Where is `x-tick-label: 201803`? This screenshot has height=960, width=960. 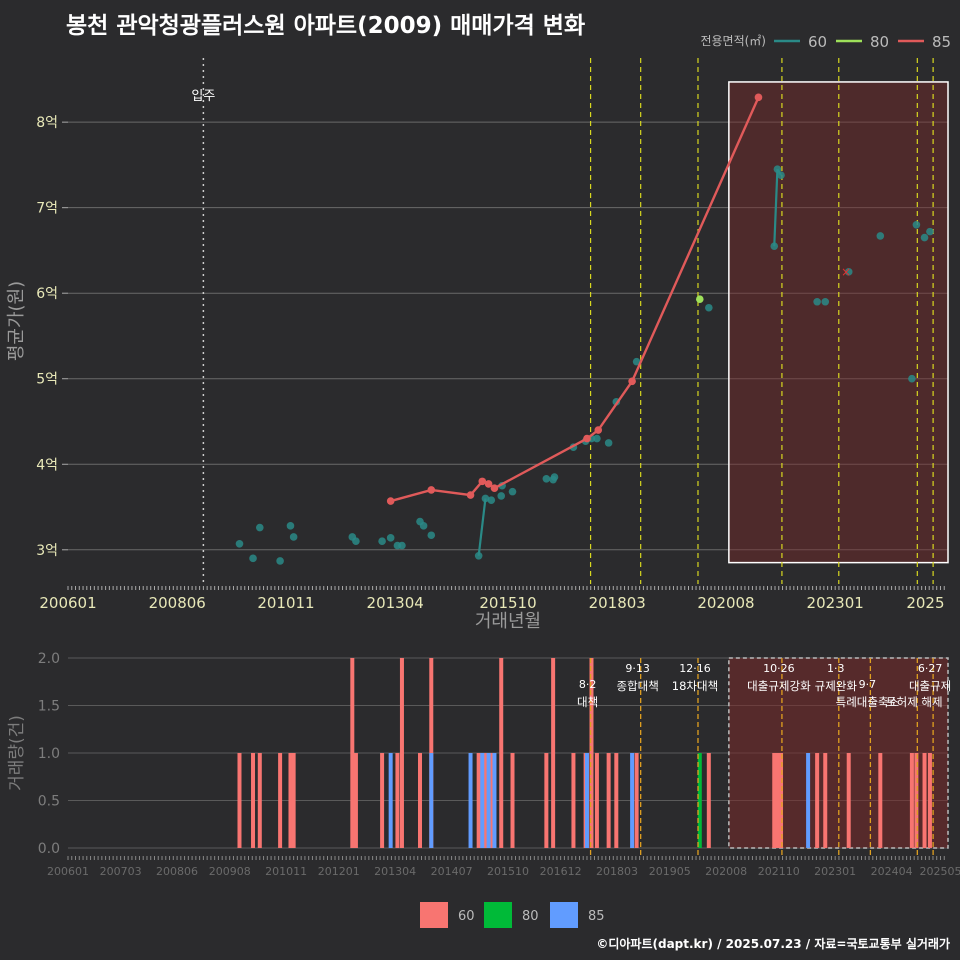 x-tick-label: 201803 is located at coordinates (617, 603).